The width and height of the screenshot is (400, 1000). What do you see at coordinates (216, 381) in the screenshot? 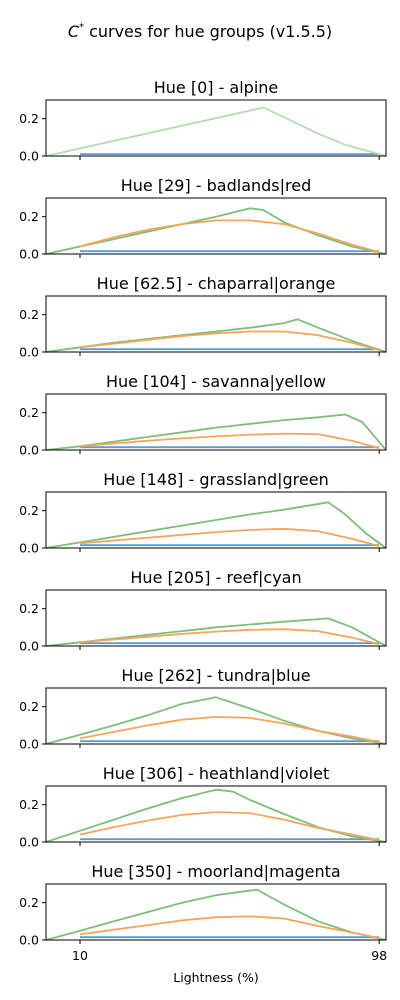
I see `panel-title: Hue [104] - savanna|yellow` at bounding box center [216, 381].